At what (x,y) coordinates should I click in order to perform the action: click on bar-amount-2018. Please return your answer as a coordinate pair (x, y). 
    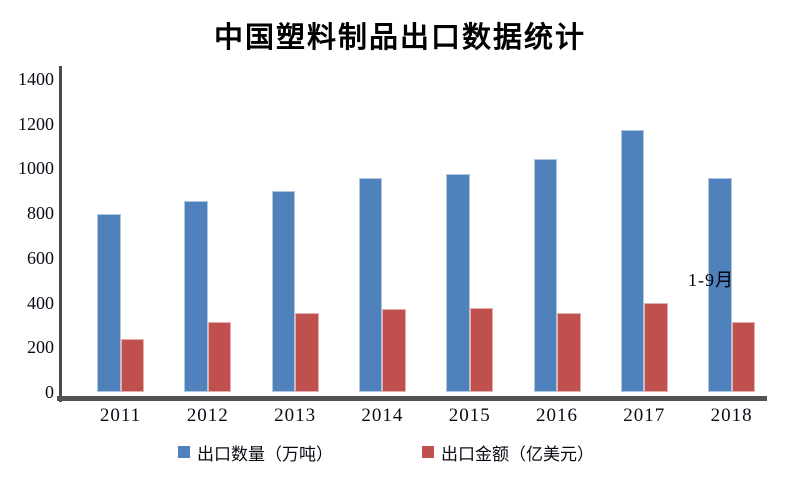
    Looking at the image, I should click on (743, 356).